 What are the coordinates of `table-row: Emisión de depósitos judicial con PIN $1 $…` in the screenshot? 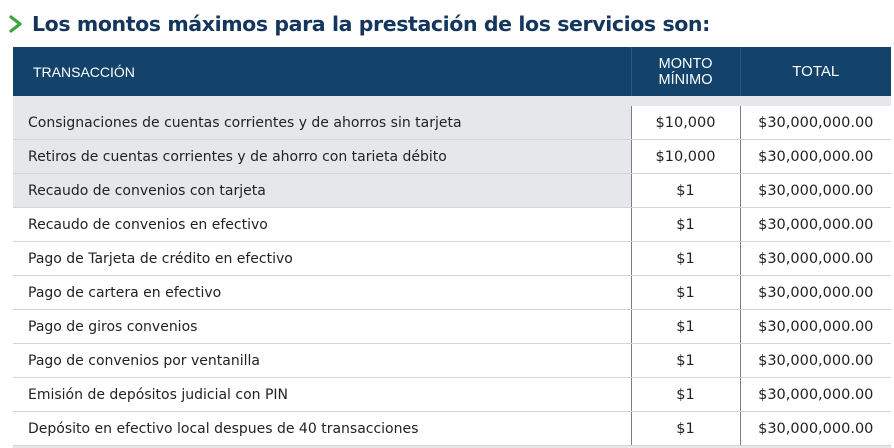 It's located at (452, 394).